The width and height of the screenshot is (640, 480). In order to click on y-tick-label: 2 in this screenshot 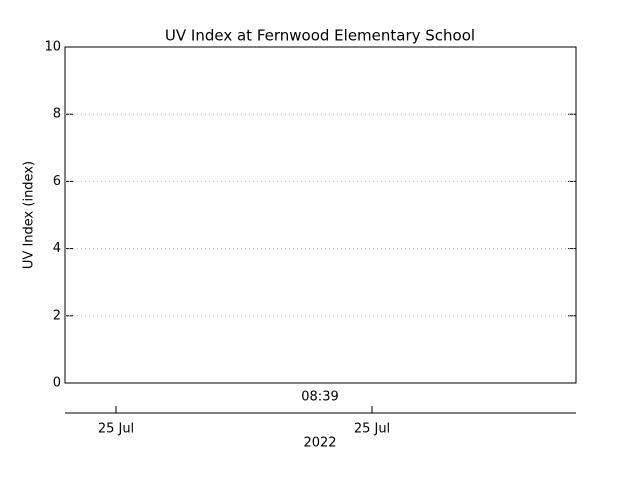, I will do `click(57, 315)`.